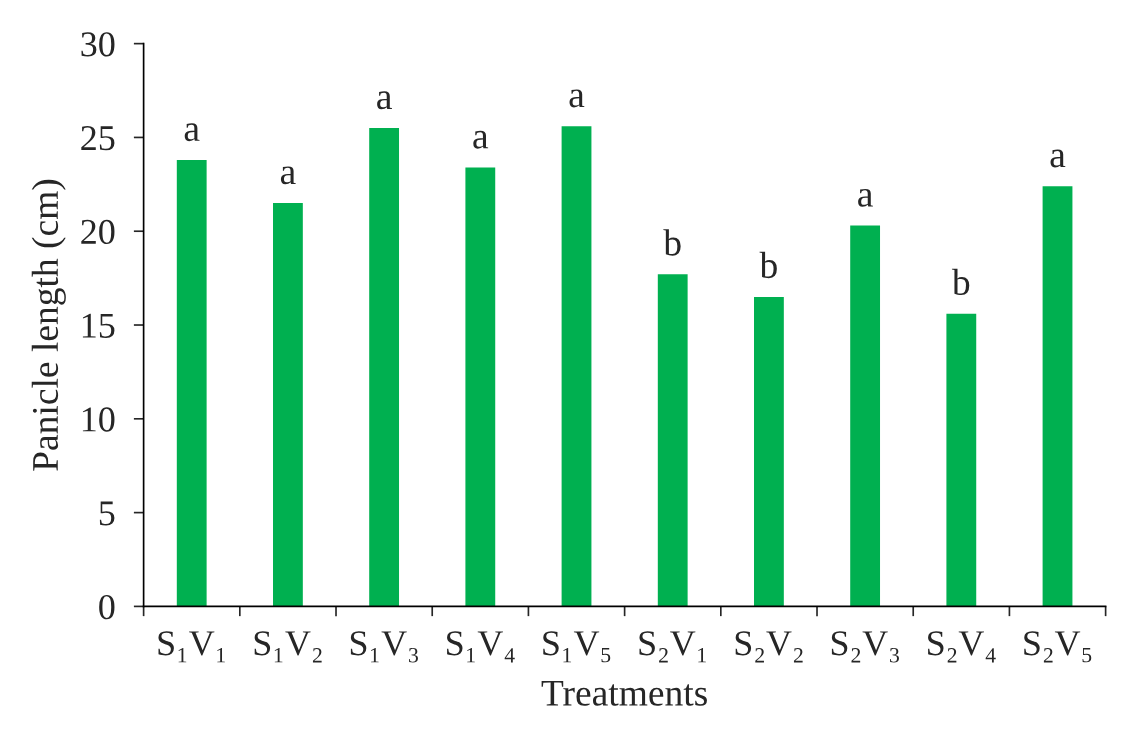  Describe the element at coordinates (98, 44) in the screenshot. I see `y-tick-label: 30` at that location.